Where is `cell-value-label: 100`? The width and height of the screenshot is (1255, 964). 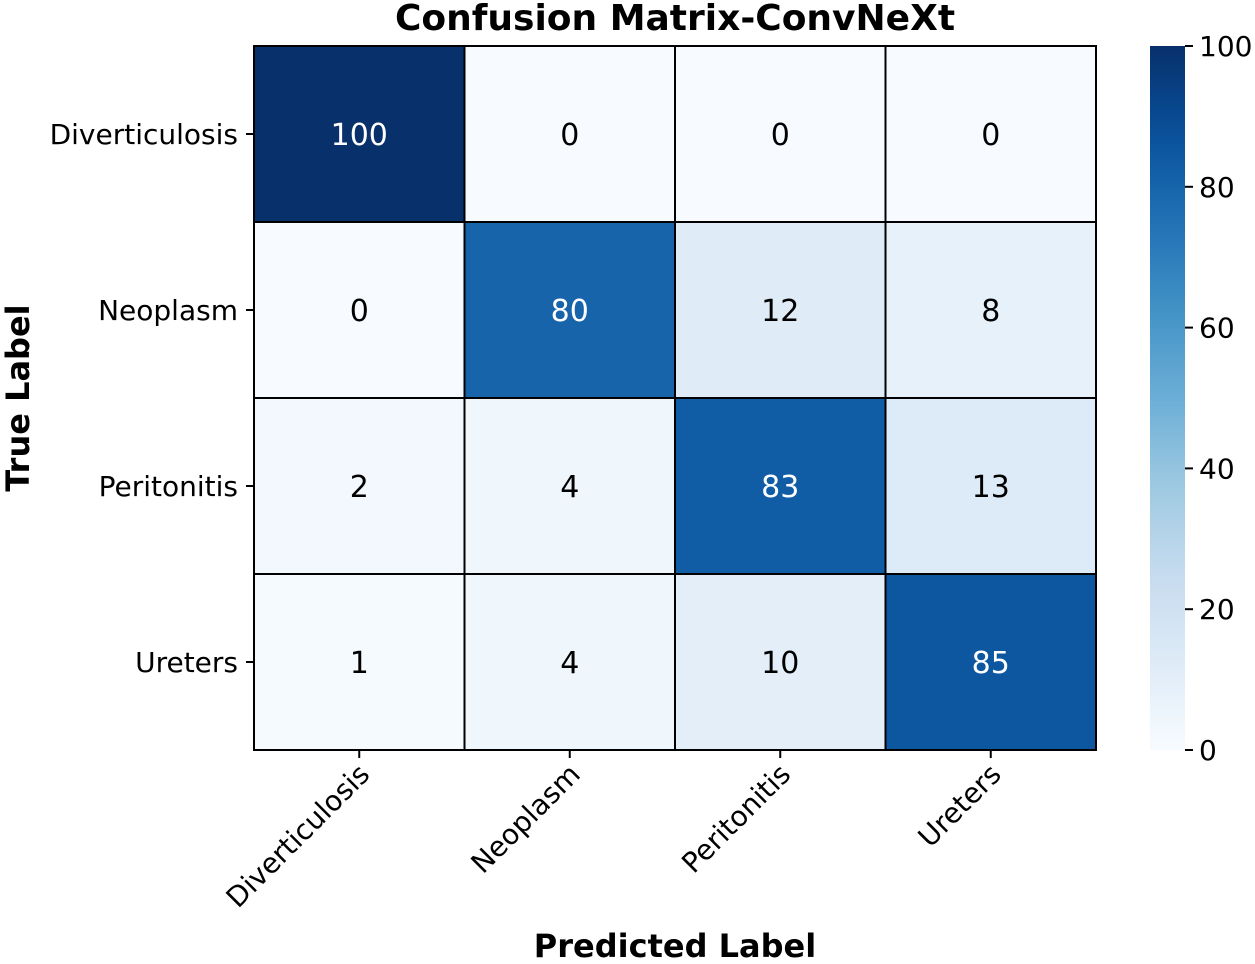 cell-value-label: 100 is located at coordinates (359, 135).